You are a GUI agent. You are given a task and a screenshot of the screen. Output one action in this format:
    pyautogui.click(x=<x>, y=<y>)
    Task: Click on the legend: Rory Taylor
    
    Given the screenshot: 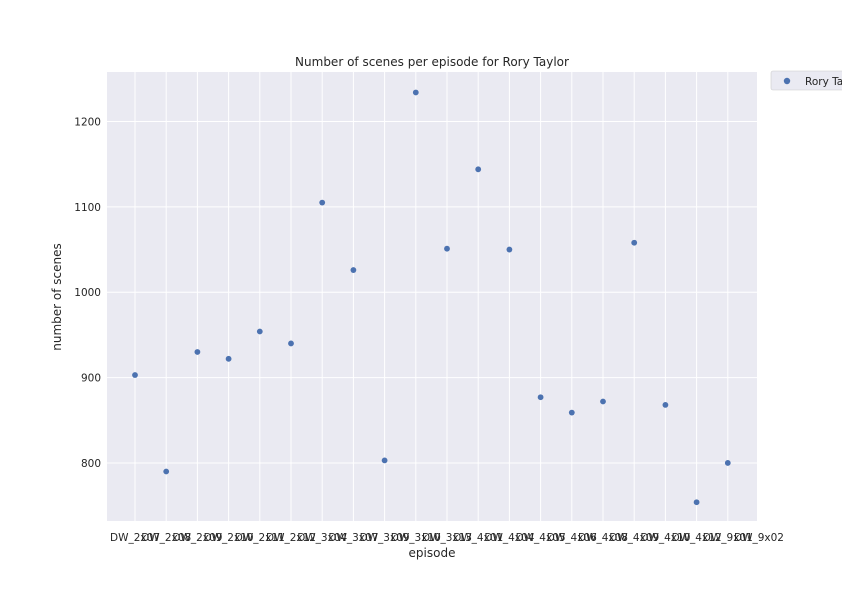 What is the action you would take?
    pyautogui.click(x=806, y=80)
    